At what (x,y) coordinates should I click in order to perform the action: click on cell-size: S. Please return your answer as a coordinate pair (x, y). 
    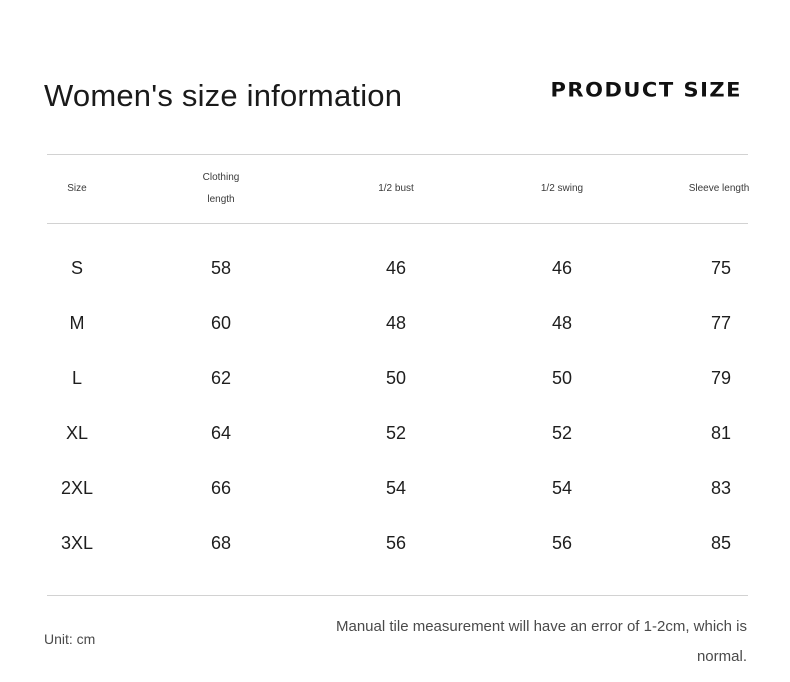
    Looking at the image, I should click on (76, 268).